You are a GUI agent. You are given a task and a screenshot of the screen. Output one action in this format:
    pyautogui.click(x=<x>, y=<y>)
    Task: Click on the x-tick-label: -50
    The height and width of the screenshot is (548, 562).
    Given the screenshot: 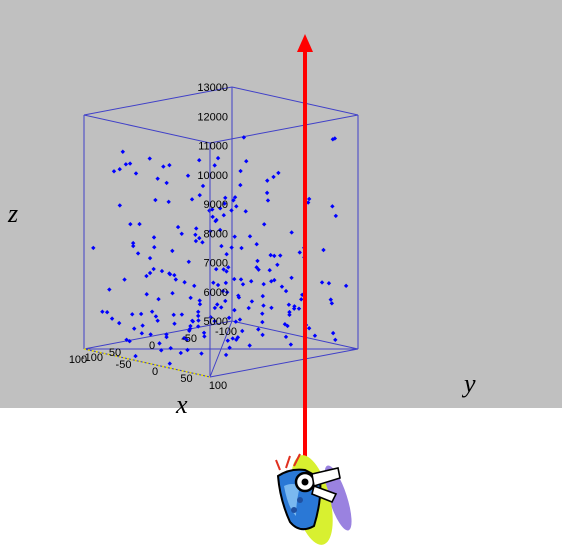 What is the action you would take?
    pyautogui.click(x=189, y=339)
    